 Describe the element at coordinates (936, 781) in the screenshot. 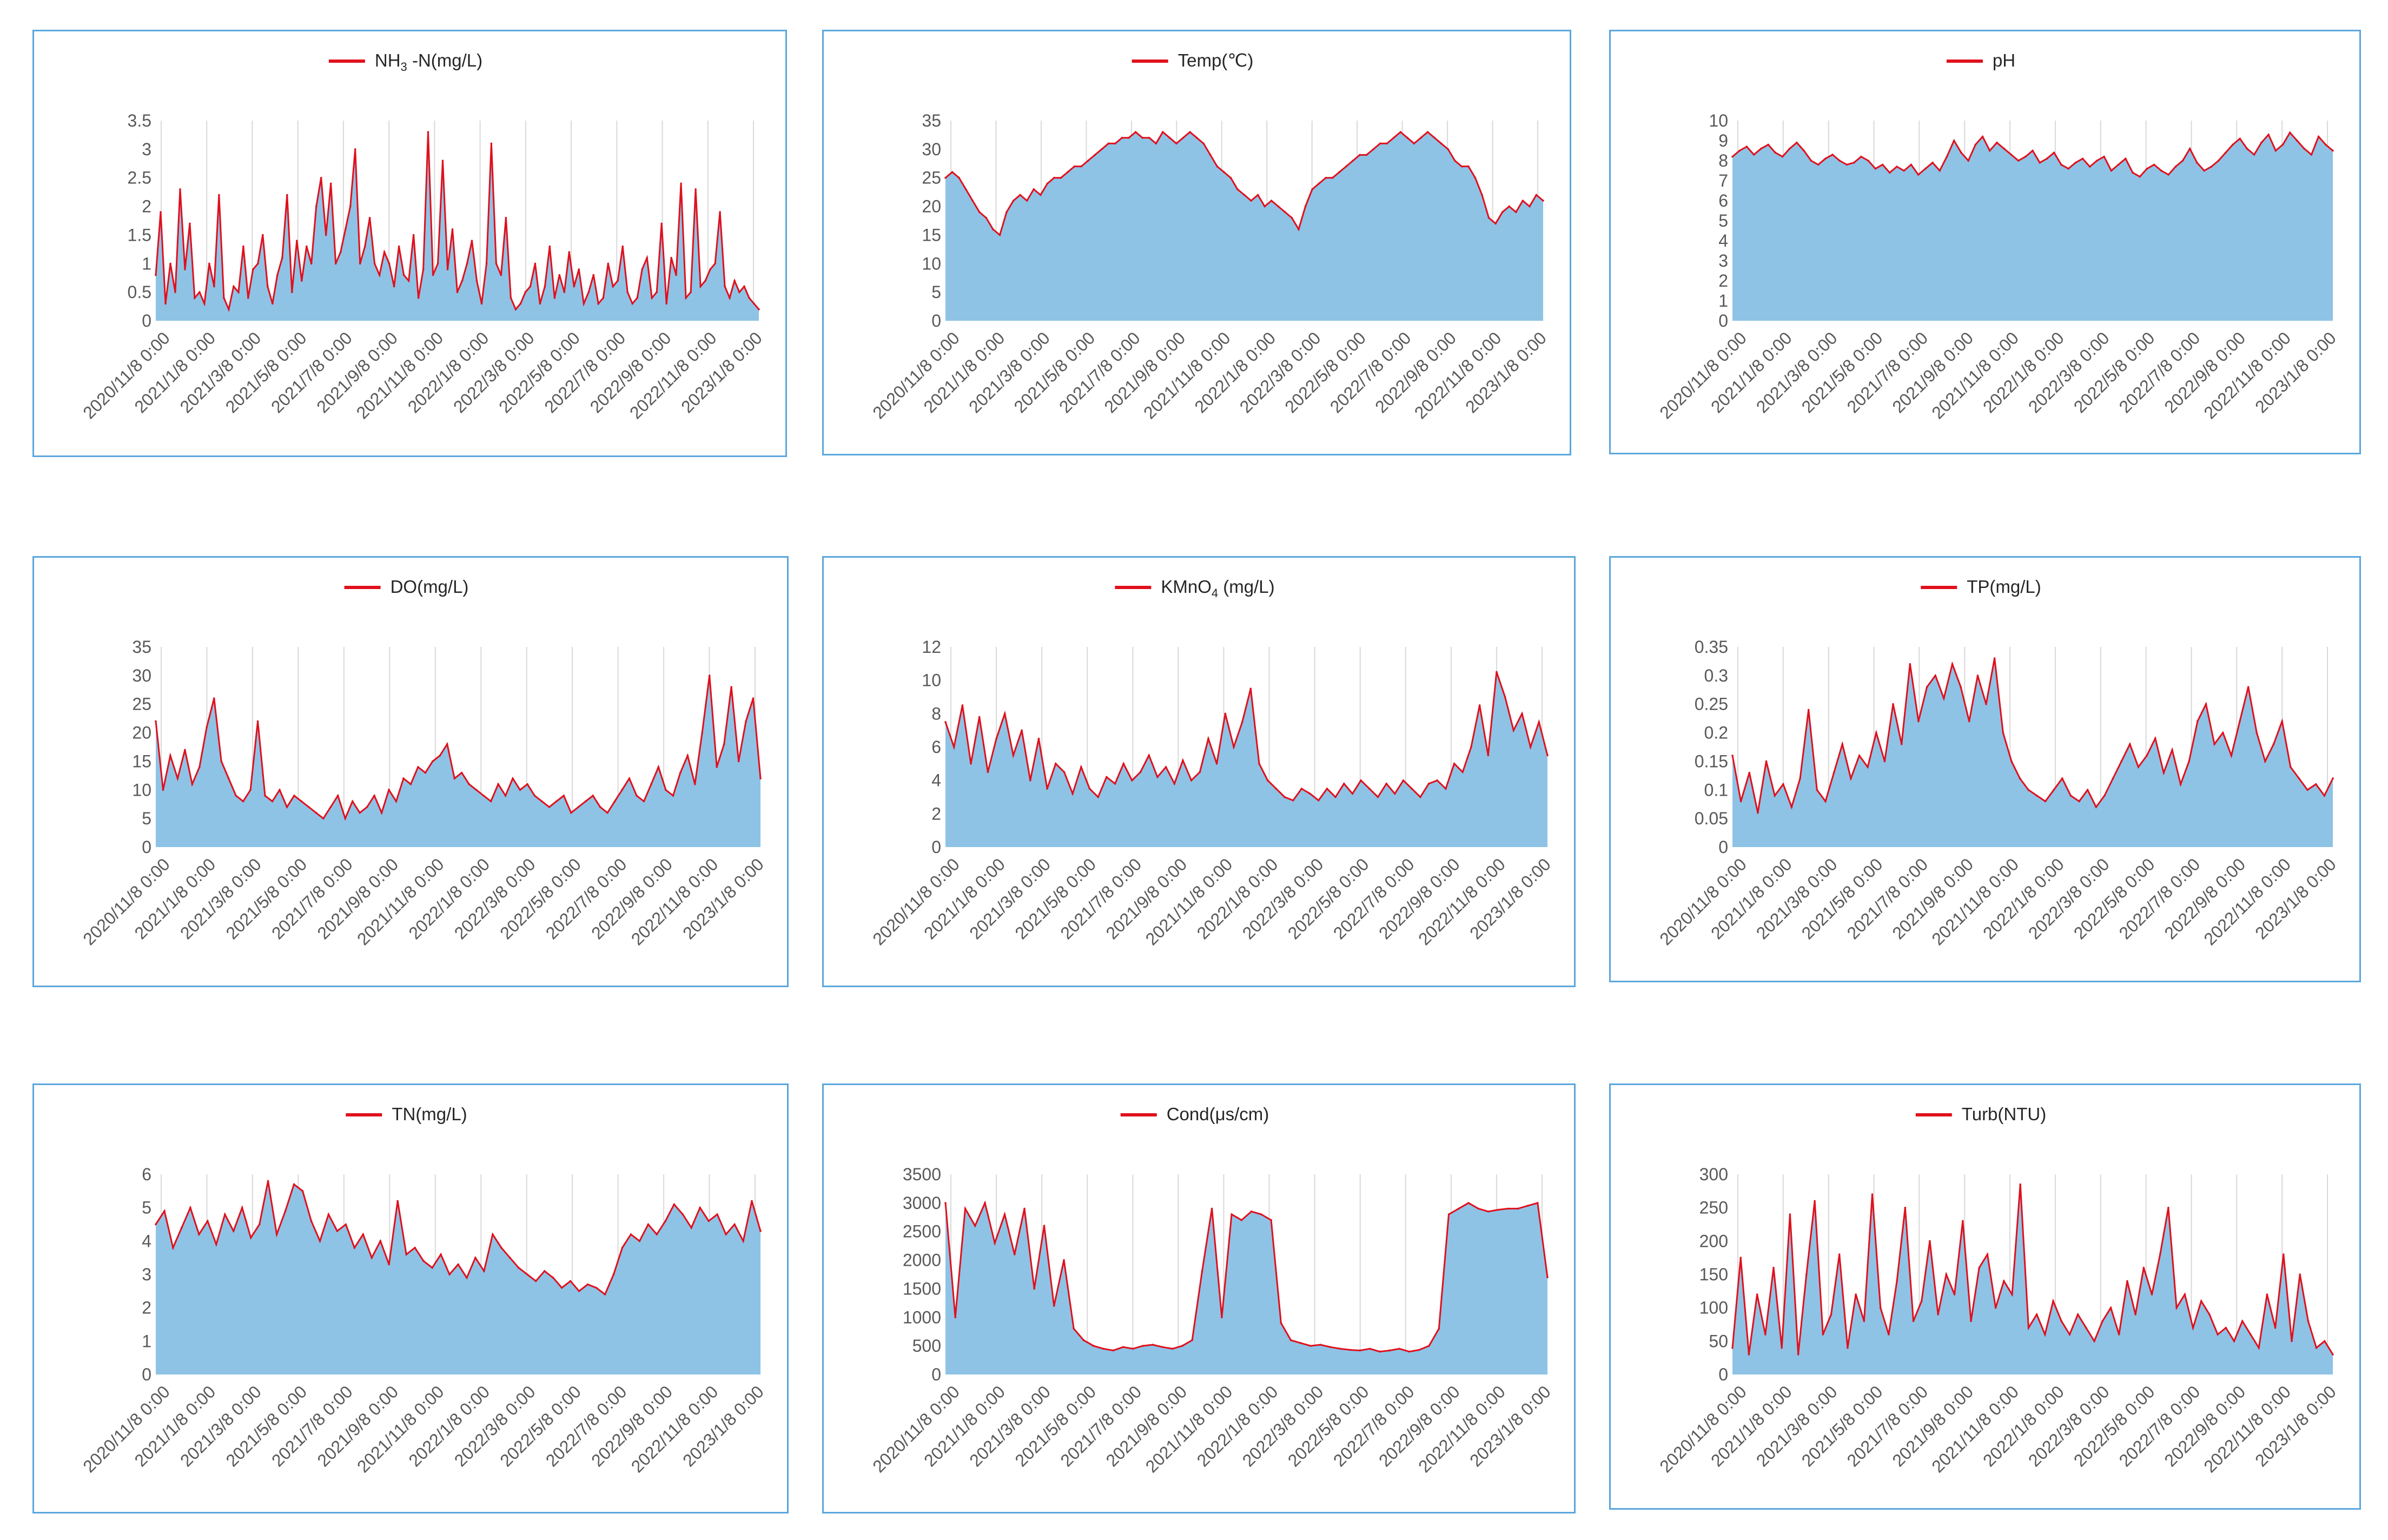

I see `y-tick-label: 4` at that location.